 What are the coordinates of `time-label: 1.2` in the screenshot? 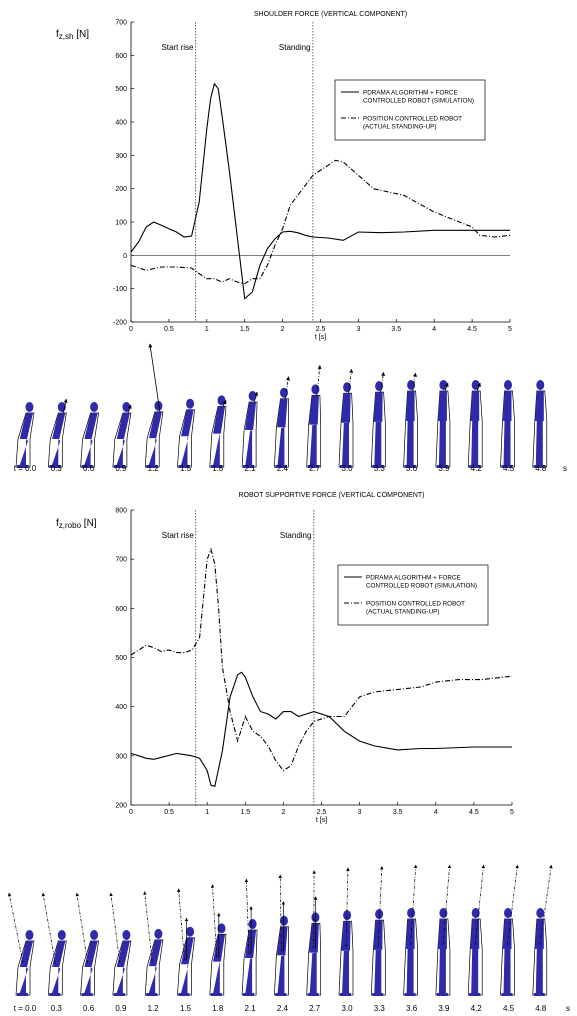 It's located at (154, 468).